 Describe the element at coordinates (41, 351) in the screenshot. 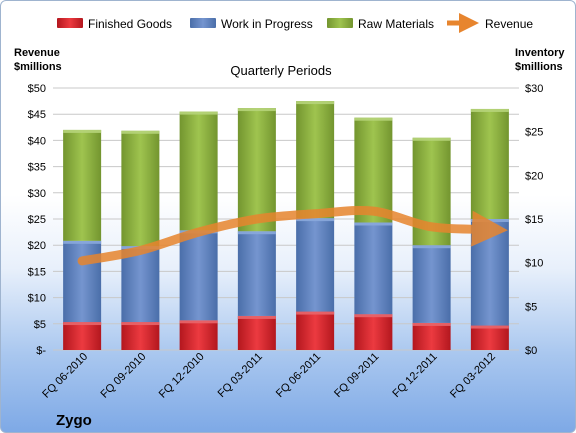

I see `left-tick-label: $-` at that location.